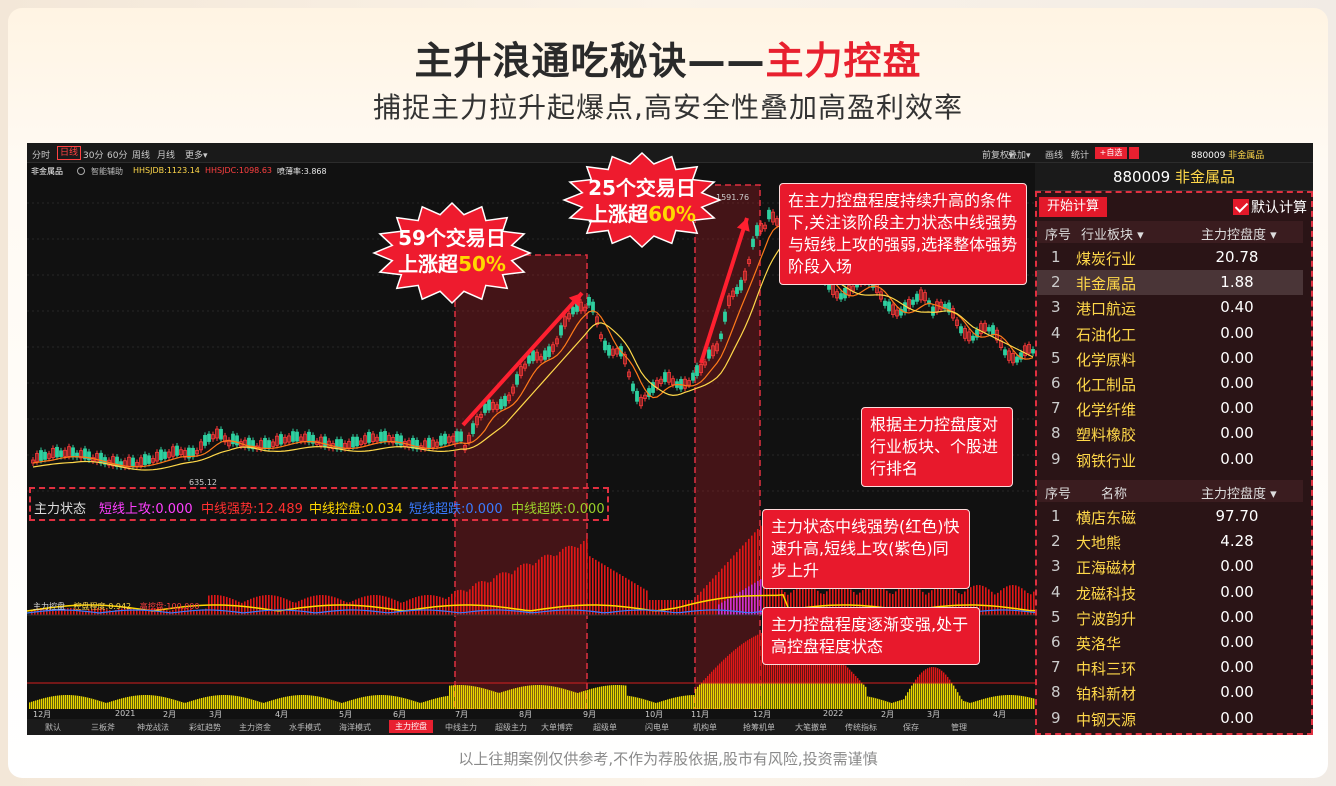 The width and height of the screenshot is (1336, 786). What do you see at coordinates (937, 447) in the screenshot?
I see `callout-ranking: 根据主力控盘度对行业板块、个股进行排名` at bounding box center [937, 447].